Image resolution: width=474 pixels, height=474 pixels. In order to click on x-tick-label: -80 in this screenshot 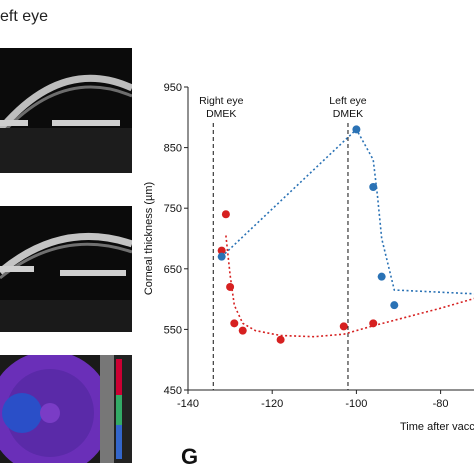, I will do `click(441, 404)`.